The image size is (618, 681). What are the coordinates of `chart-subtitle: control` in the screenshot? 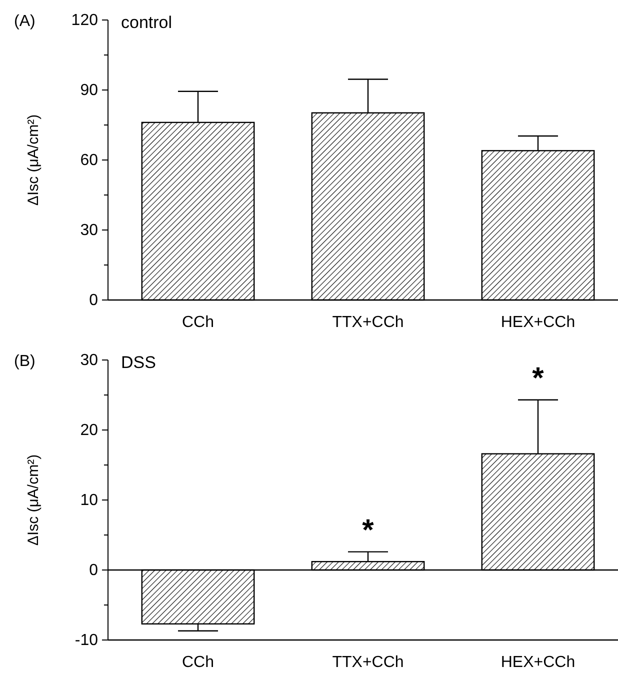 It's located at (146, 22).